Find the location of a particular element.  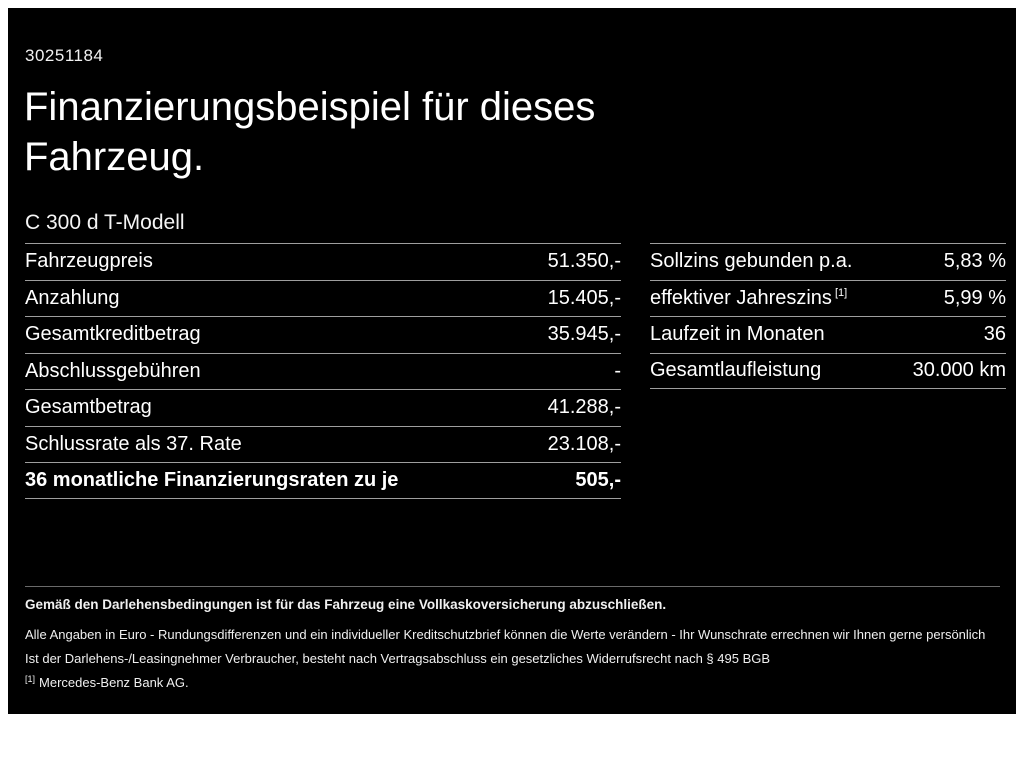

row-value: - is located at coordinates (617, 370).